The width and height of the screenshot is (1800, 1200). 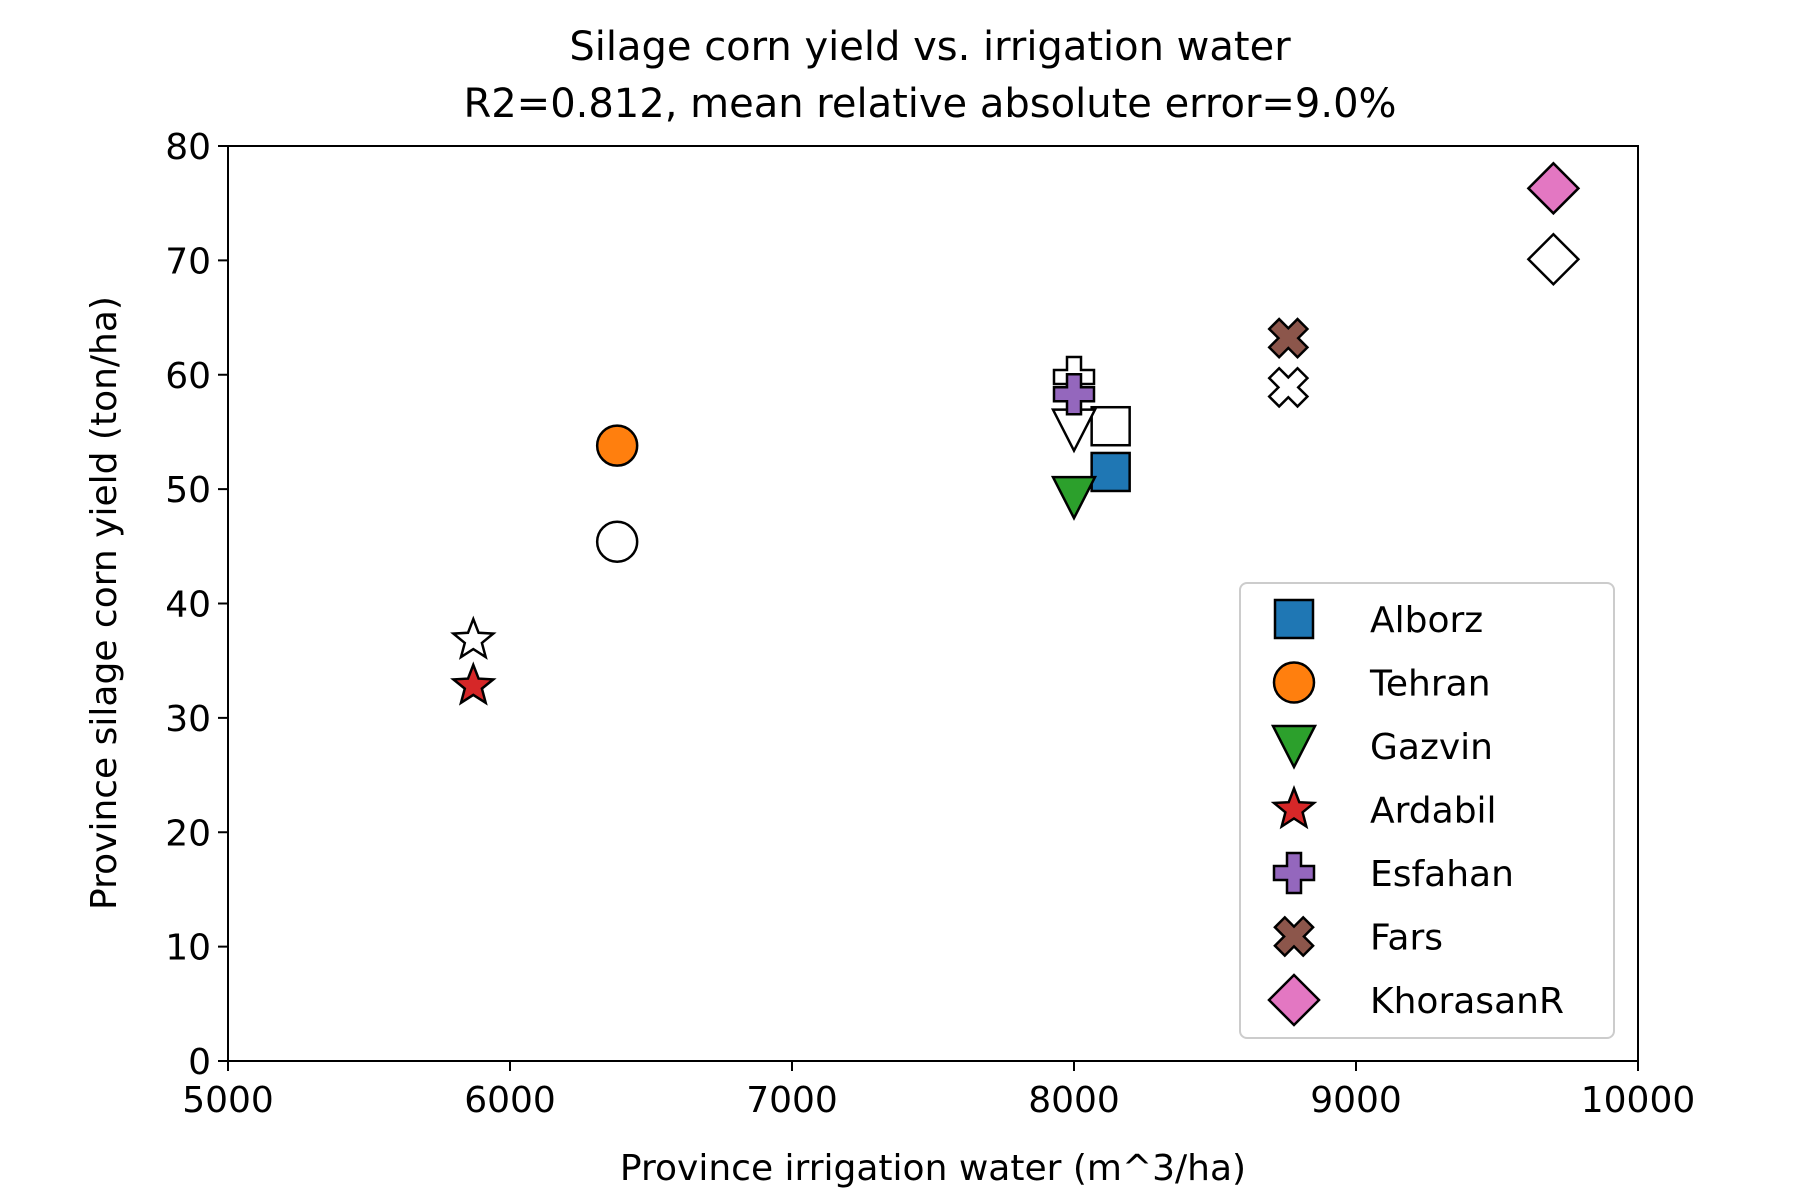 I want to click on data-point-khorasanr, so click(x=1553, y=188).